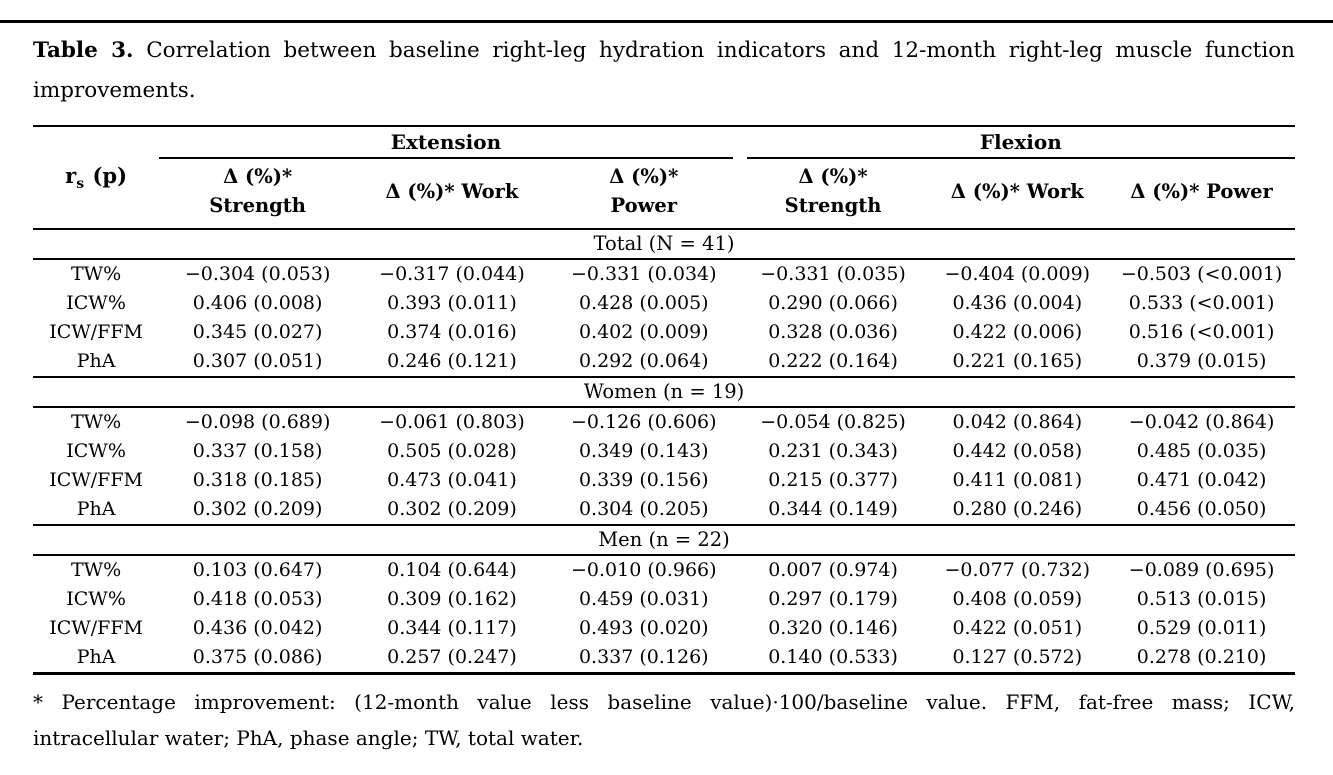 This screenshot has width=1333, height=775. I want to click on value-cell: 0.436 (0.042), so click(257, 628).